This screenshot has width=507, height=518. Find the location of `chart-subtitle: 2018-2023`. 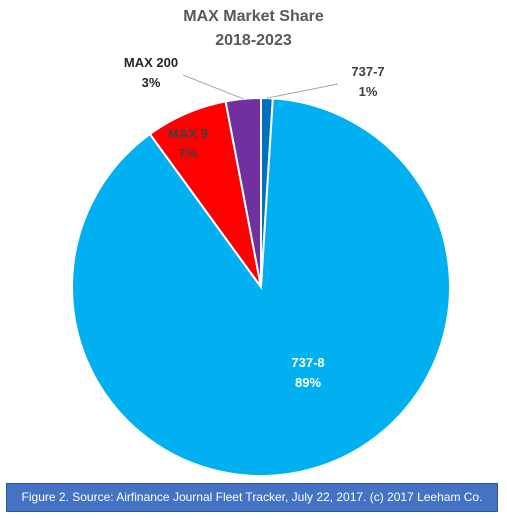

chart-subtitle: 2018-2023 is located at coordinates (253, 40).